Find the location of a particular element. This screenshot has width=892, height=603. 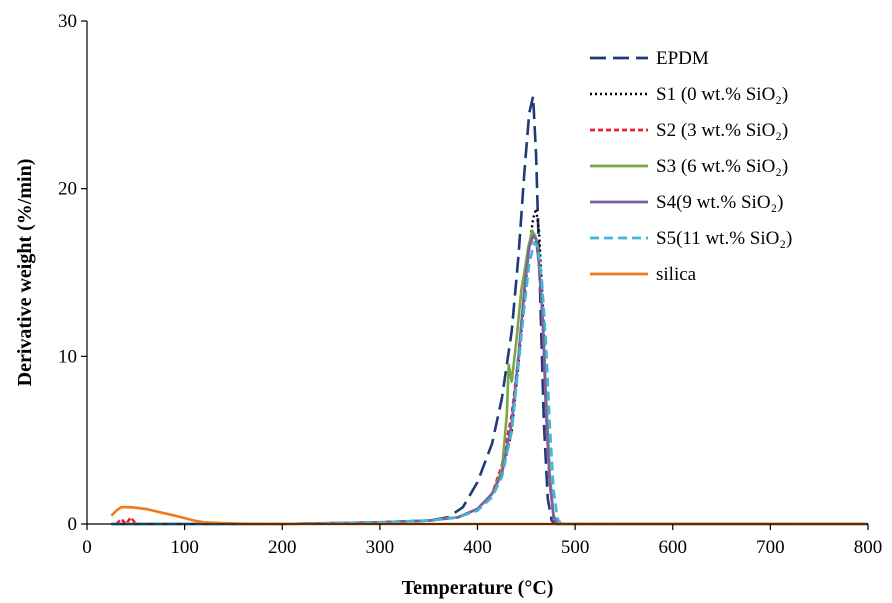

x-tick-label: 800 is located at coordinates (868, 547).